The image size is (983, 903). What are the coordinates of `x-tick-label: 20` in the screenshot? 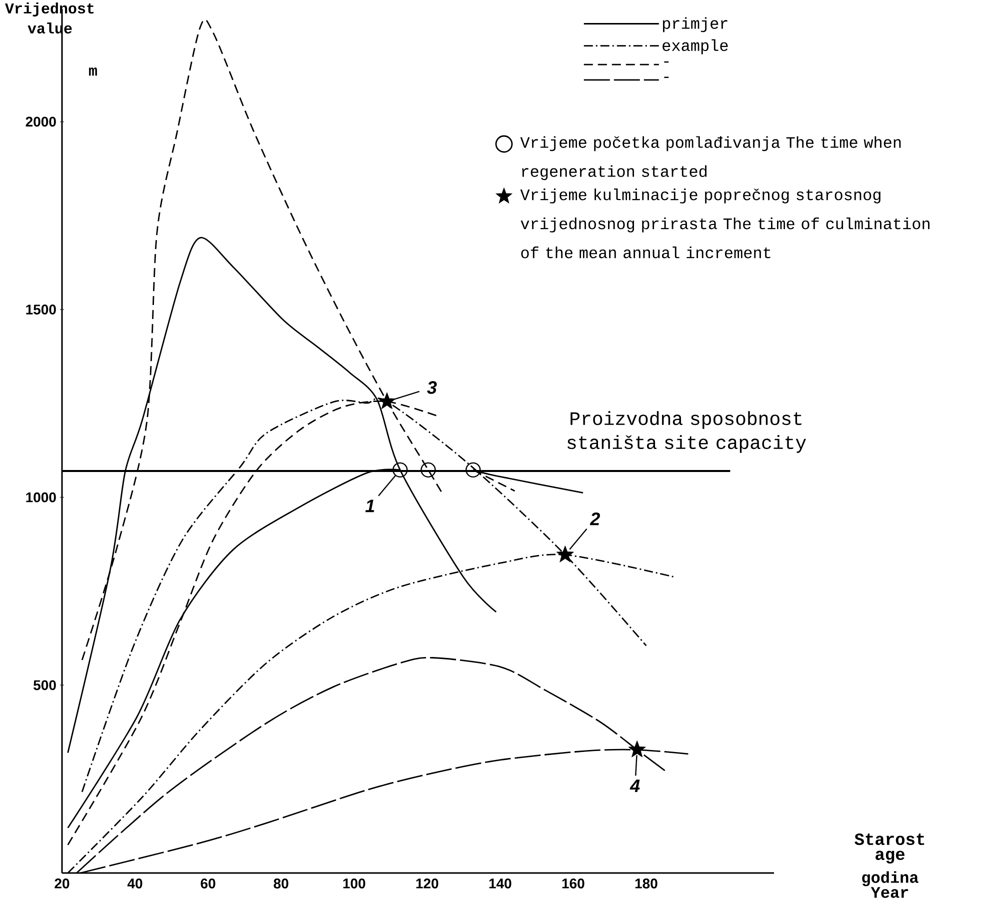 It's located at (62, 883).